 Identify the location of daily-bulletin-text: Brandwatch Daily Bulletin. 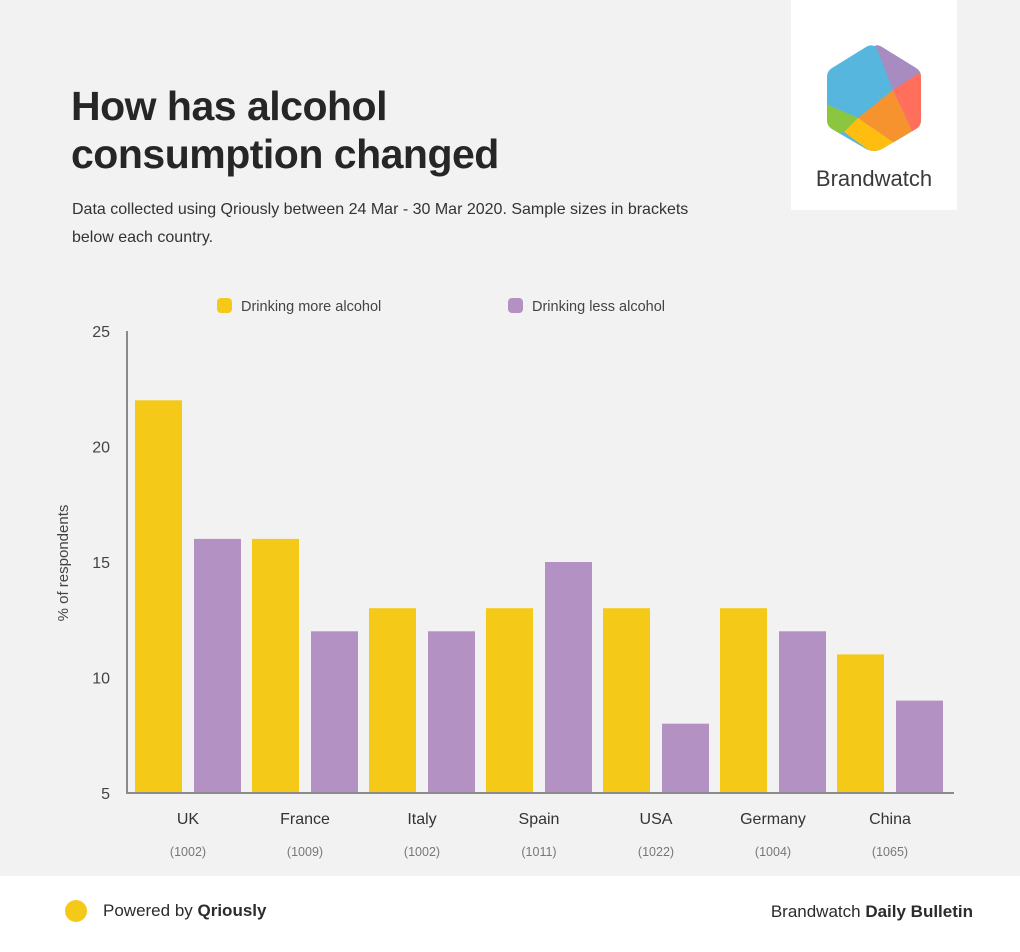
(872, 912).